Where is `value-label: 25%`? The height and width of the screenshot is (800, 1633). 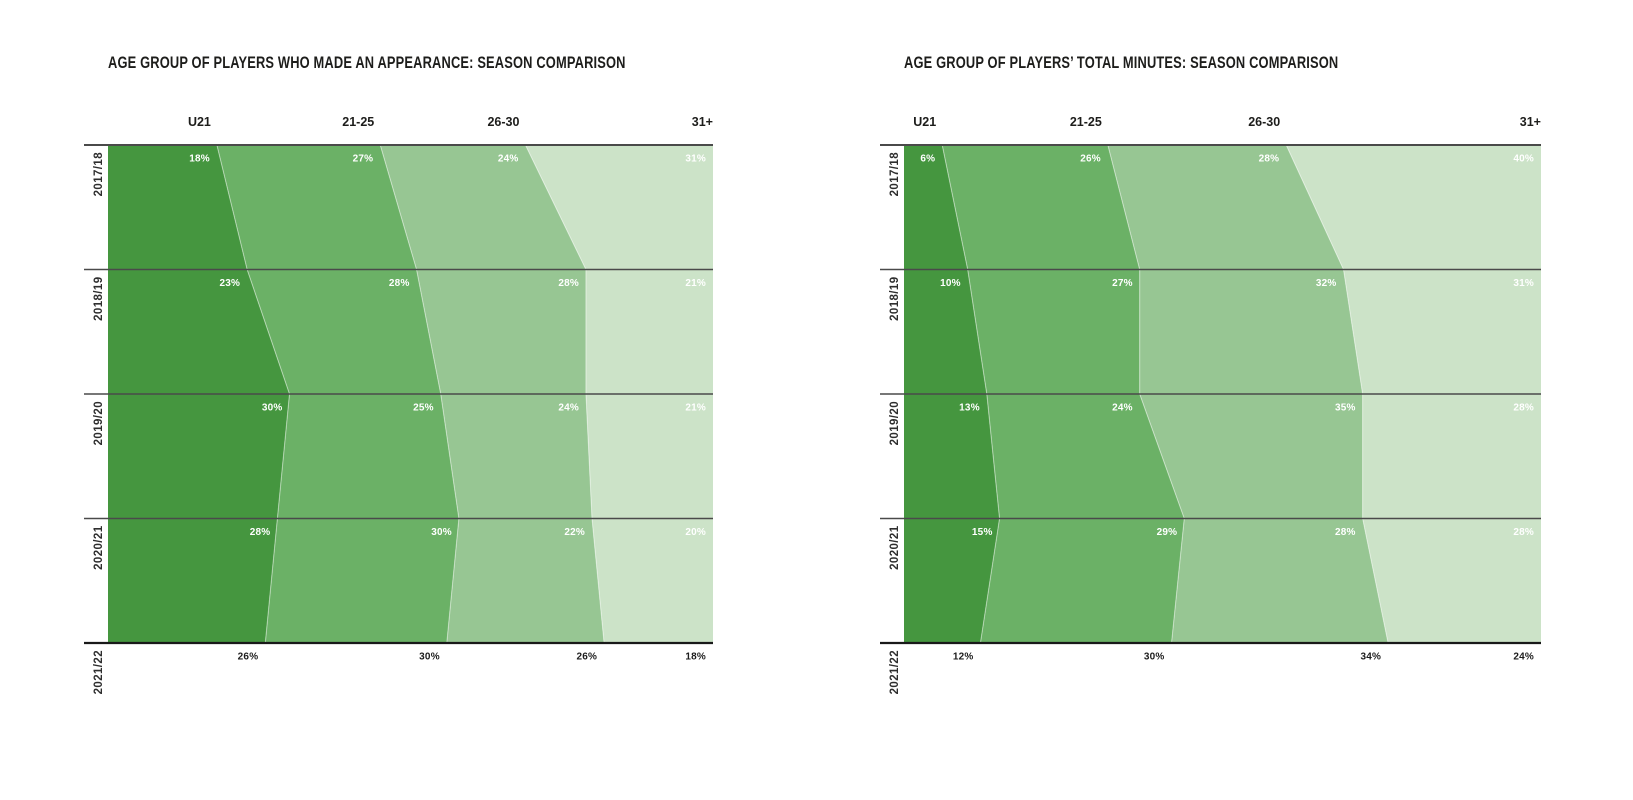 value-label: 25% is located at coordinates (423, 408).